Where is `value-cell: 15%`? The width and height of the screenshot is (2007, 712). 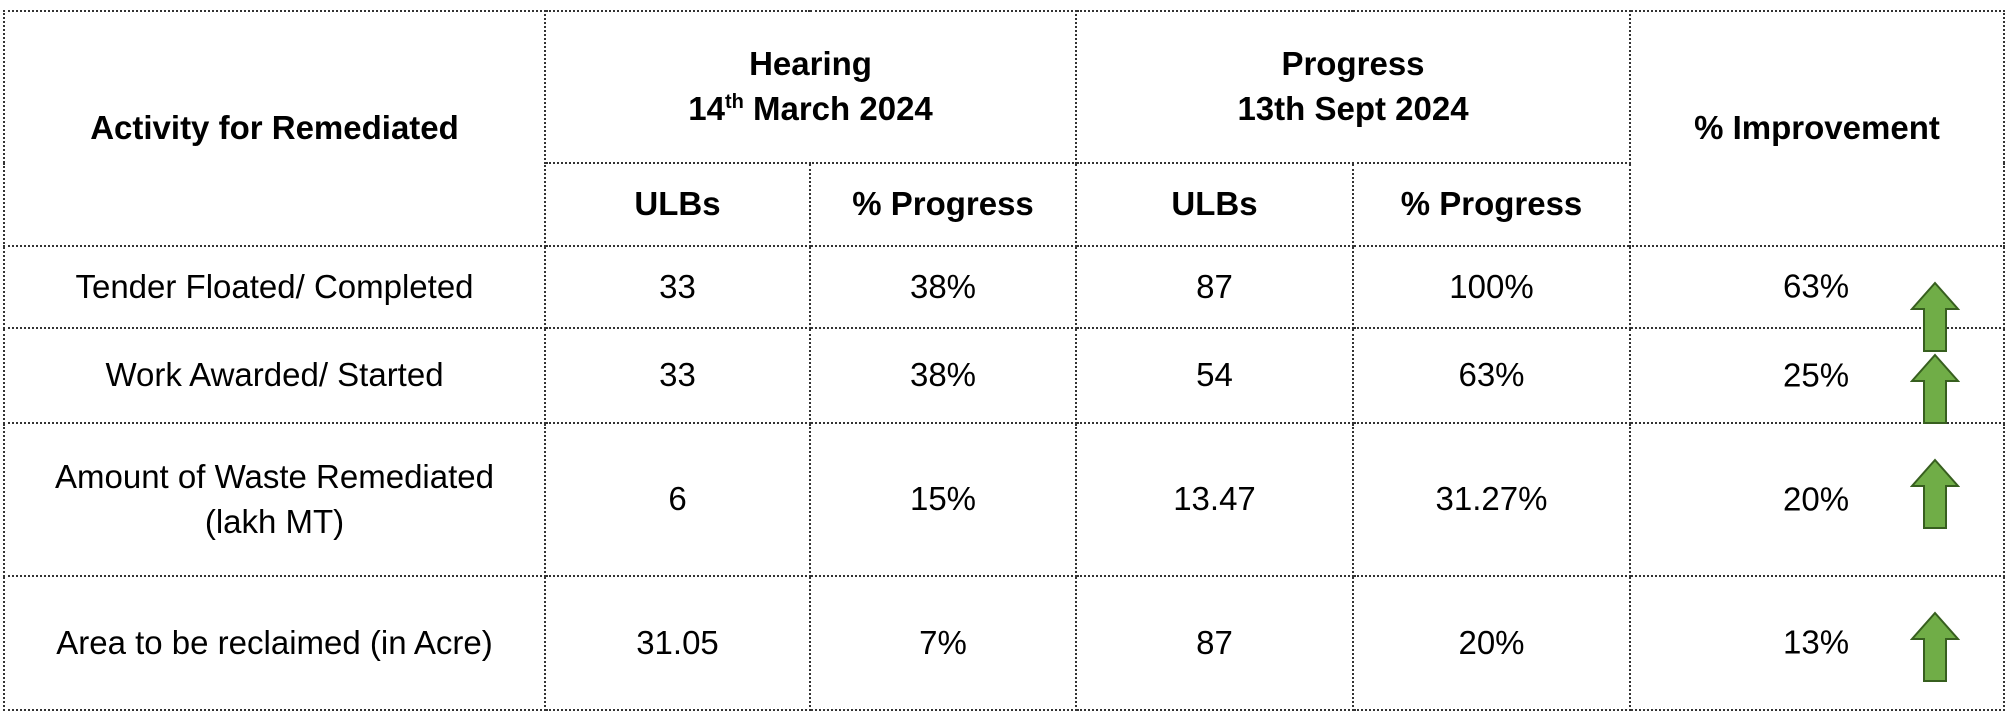
value-cell: 15% is located at coordinates (943, 499).